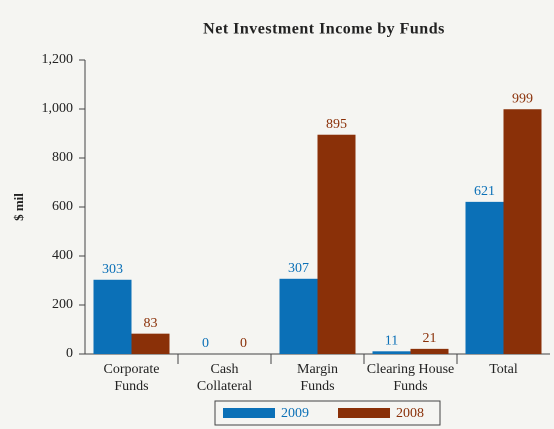 Image resolution: width=554 pixels, height=429 pixels. What do you see at coordinates (69, 353) in the screenshot?
I see `y-tick-label: 0` at bounding box center [69, 353].